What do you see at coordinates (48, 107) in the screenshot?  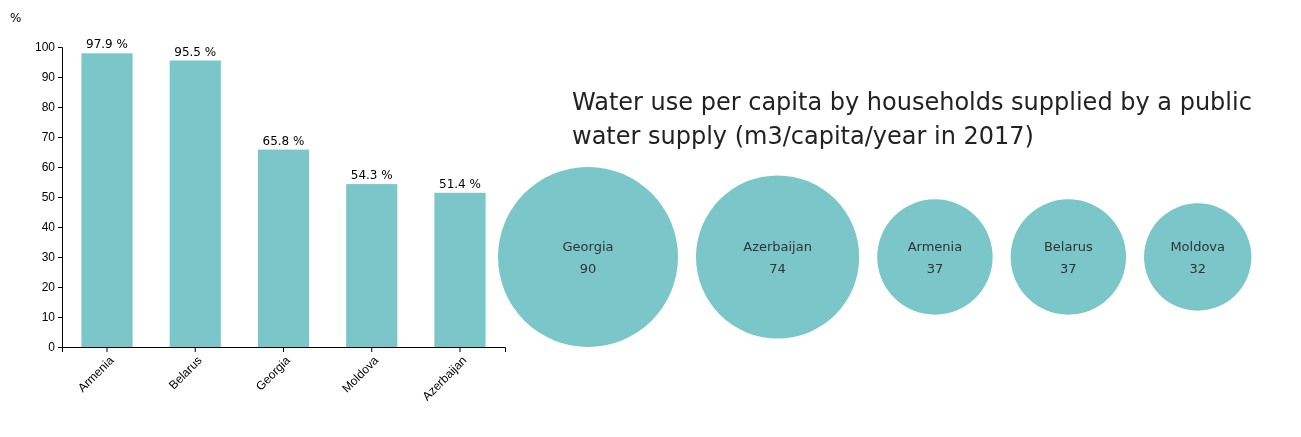 I see `y-tick-label: 80` at bounding box center [48, 107].